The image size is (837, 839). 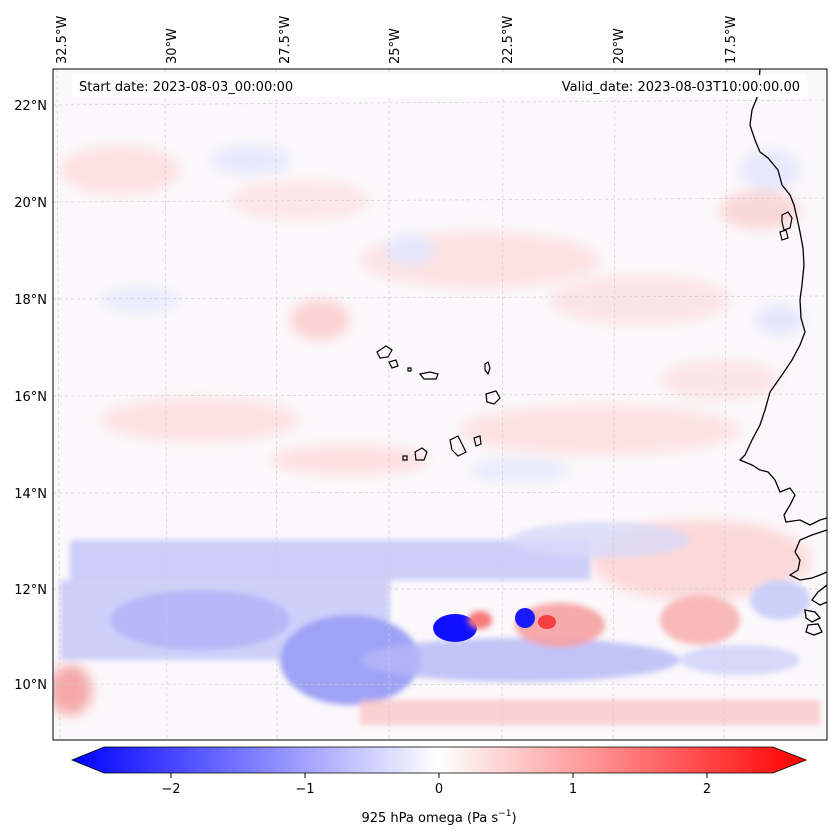 I want to click on cape-verde-islands, so click(x=438, y=403).